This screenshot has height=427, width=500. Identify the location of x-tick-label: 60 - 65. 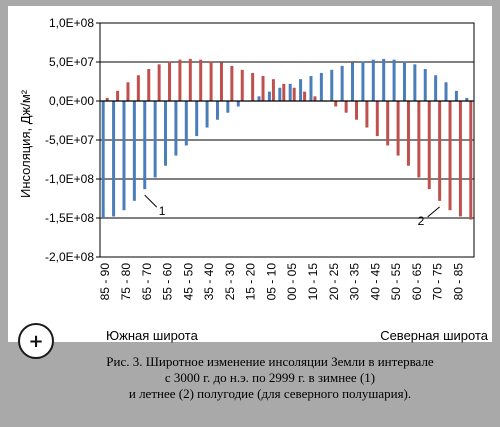
(417, 282).